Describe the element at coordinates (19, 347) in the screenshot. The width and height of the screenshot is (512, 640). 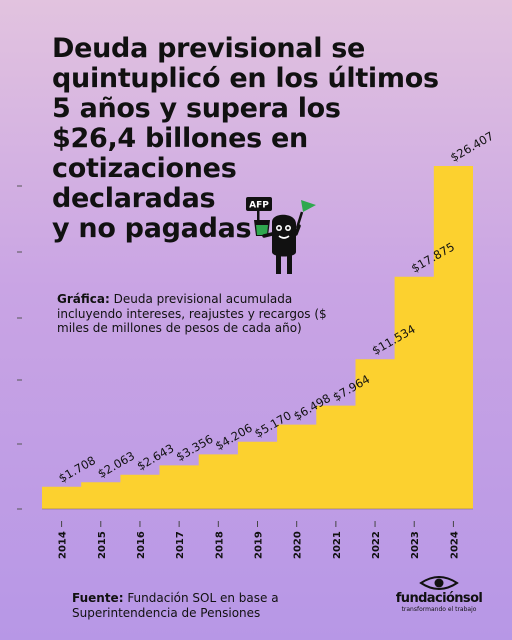
I see `y-axis-ticks` at that location.